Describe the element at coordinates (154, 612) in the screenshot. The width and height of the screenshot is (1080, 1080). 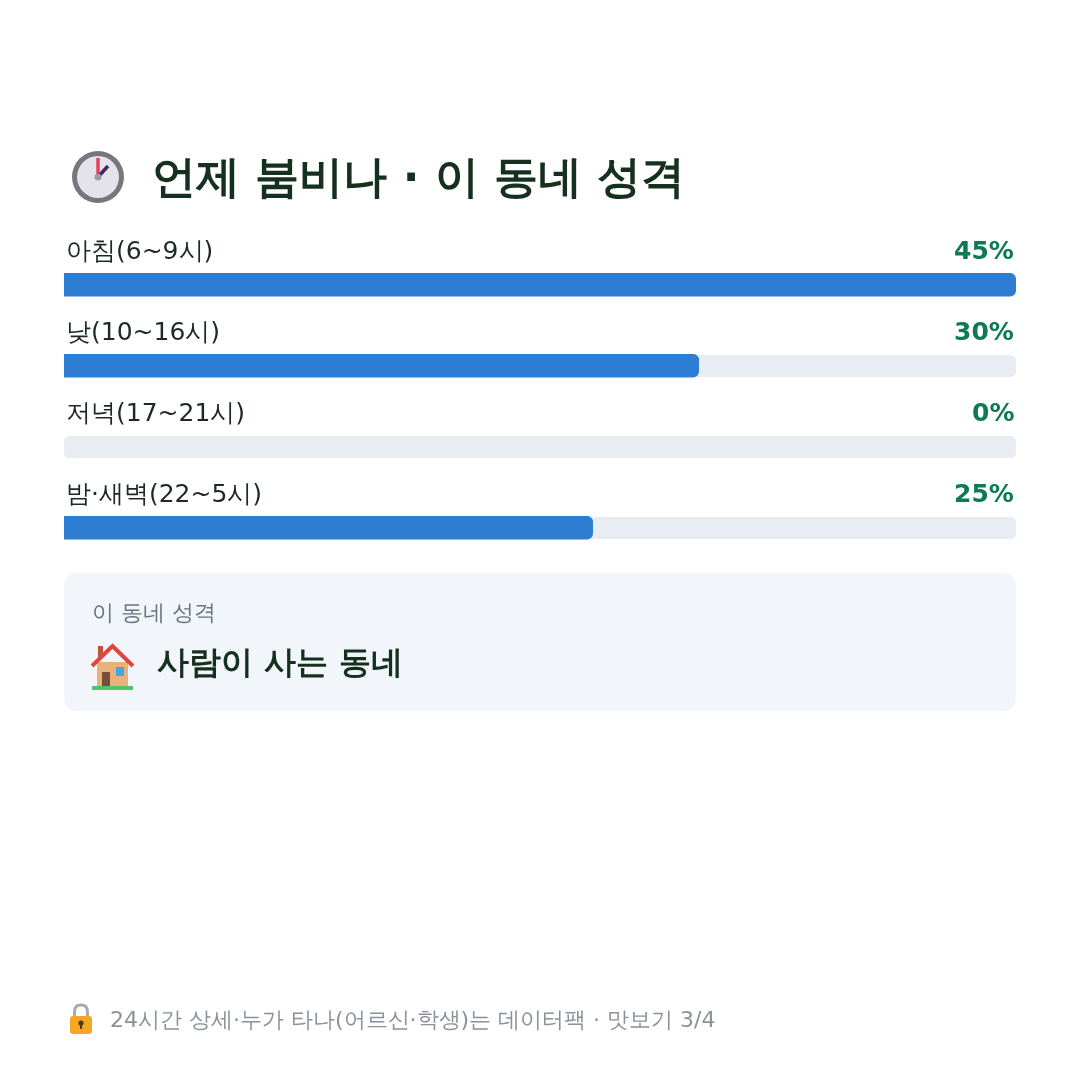
I see `text: 이 동네 성격` at that location.